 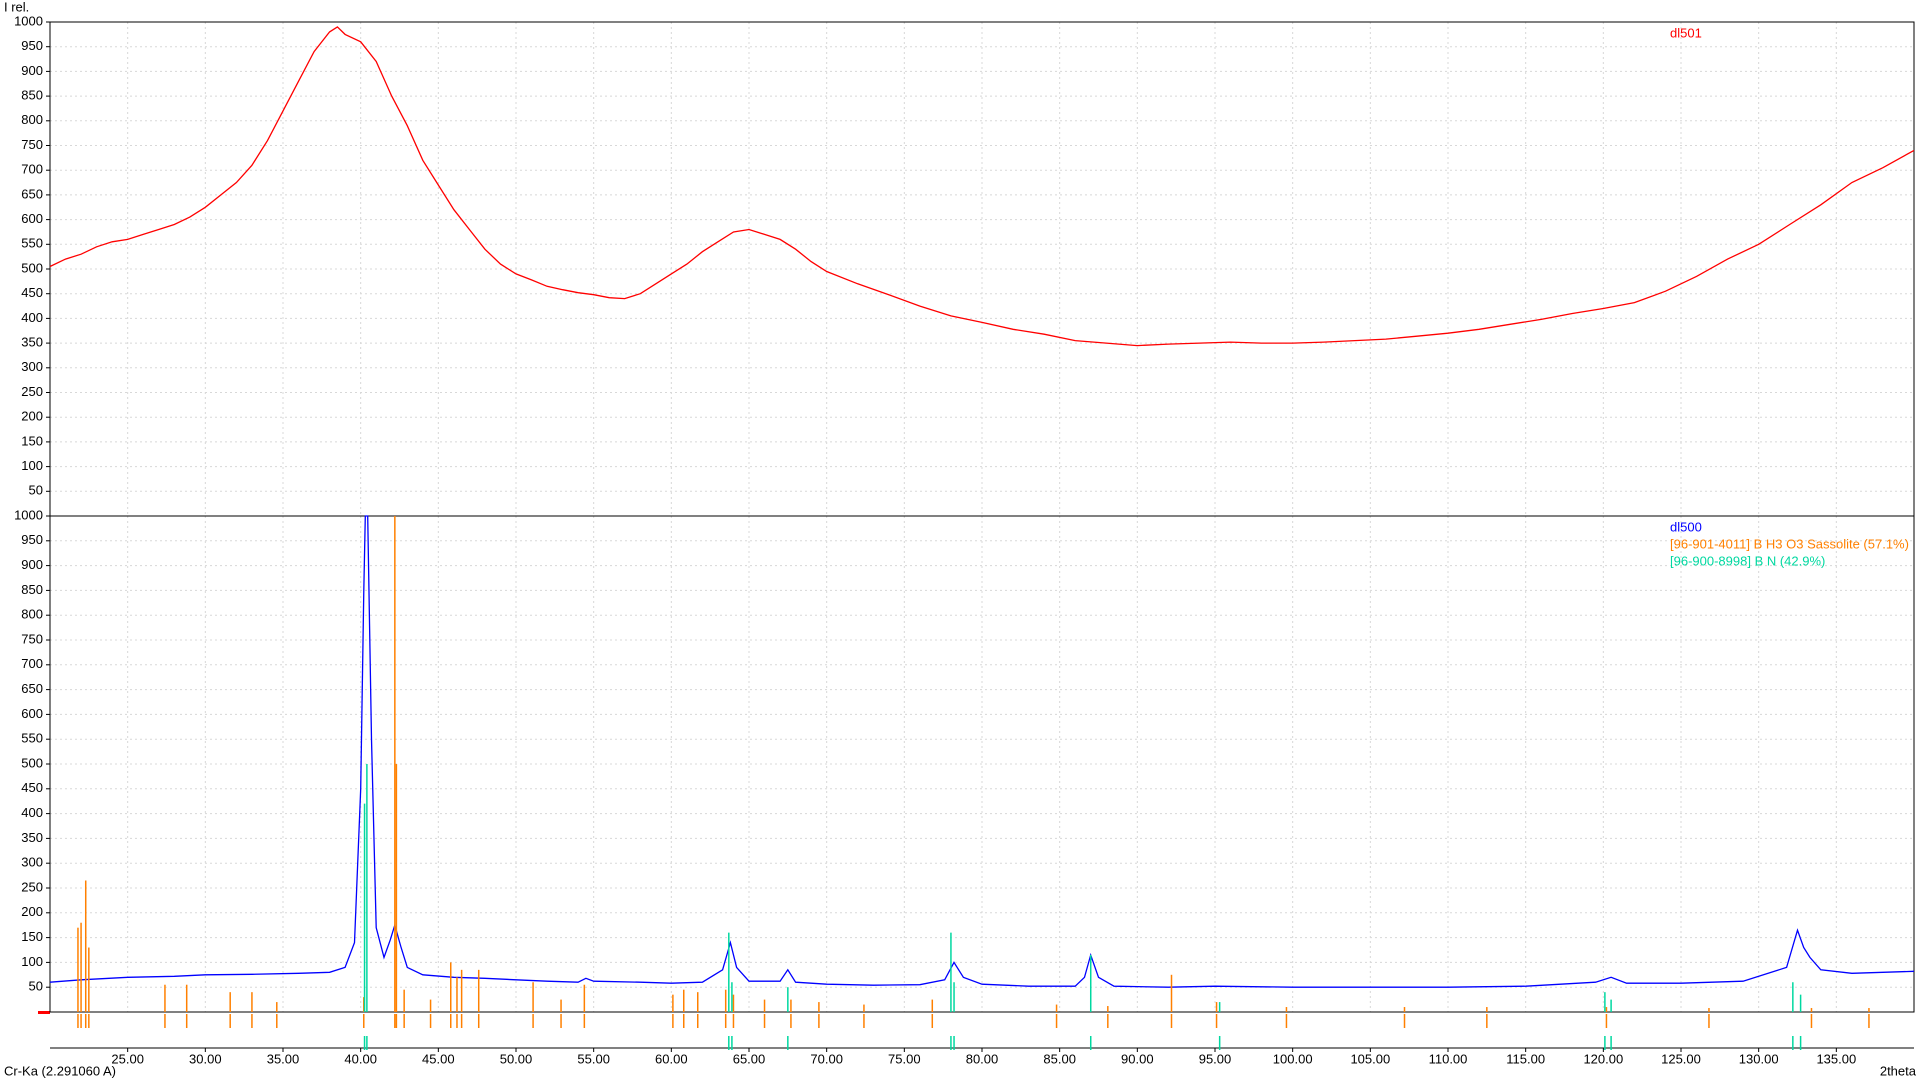 What do you see at coordinates (1789, 543) in the screenshot?
I see `legend-entry: [96-901-4011] B H3 O3 Sassolite (57.1%)` at bounding box center [1789, 543].